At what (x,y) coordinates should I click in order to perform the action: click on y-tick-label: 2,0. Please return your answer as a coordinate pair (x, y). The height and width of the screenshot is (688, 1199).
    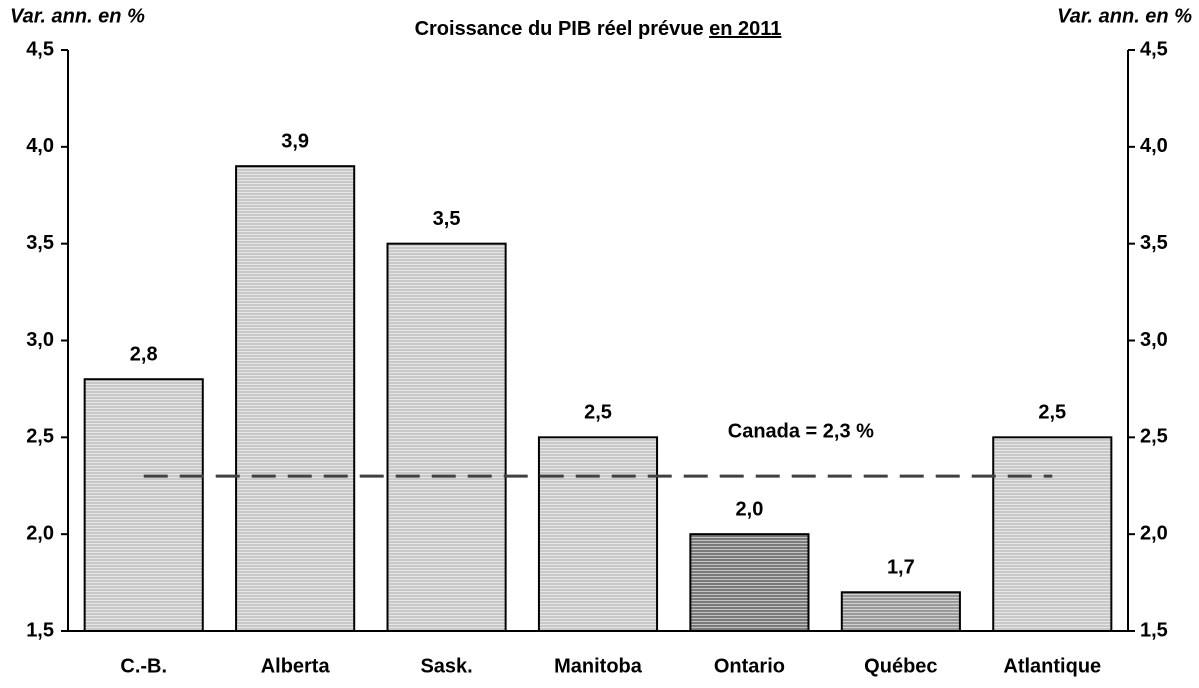
    Looking at the image, I should click on (40, 533).